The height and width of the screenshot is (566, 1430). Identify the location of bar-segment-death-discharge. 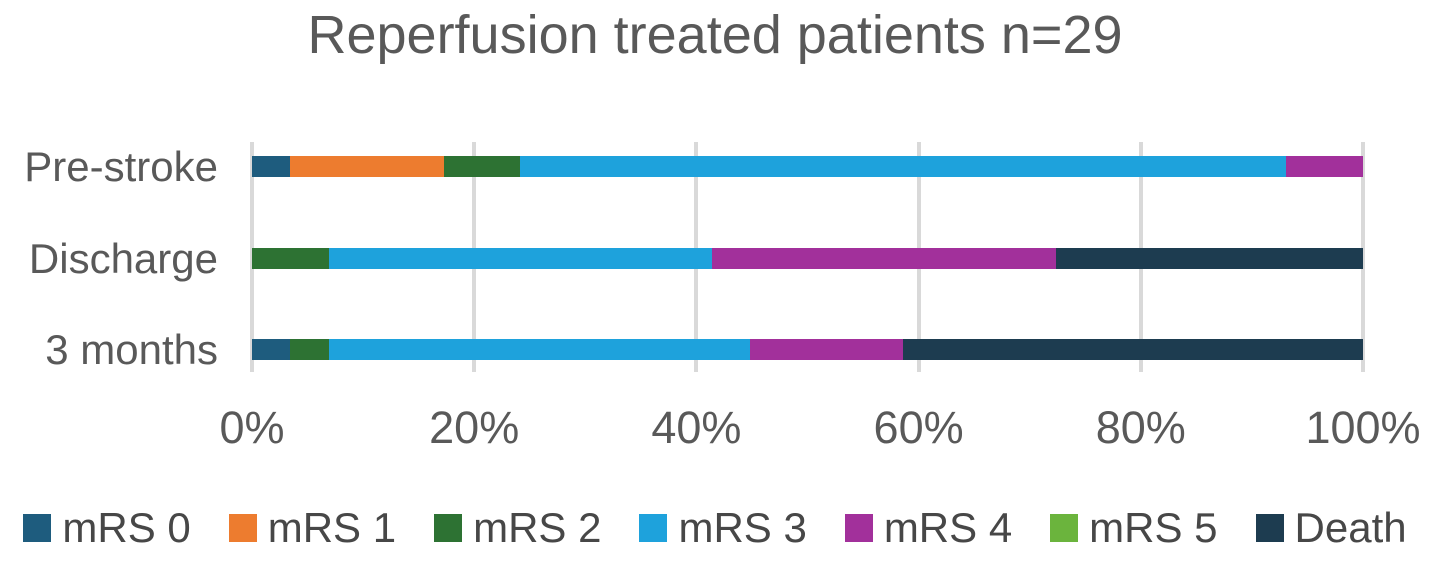
(1209, 258).